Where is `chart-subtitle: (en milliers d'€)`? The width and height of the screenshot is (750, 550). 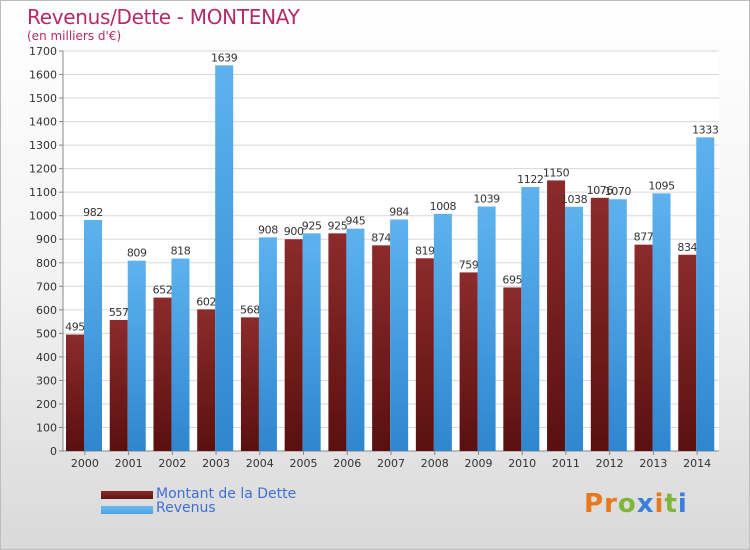
chart-subtitle: (en milliers d'€) is located at coordinates (74, 36).